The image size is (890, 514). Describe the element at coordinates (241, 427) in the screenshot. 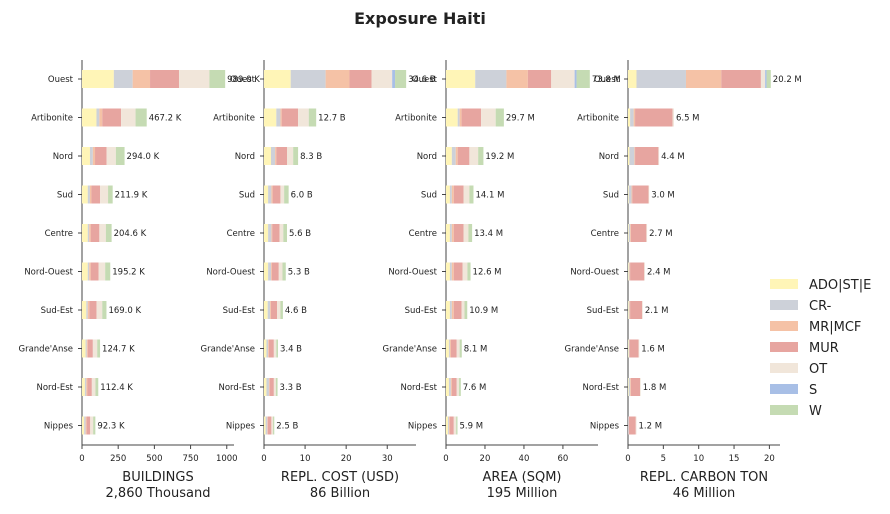

I see `category-label: Nippes` at that location.